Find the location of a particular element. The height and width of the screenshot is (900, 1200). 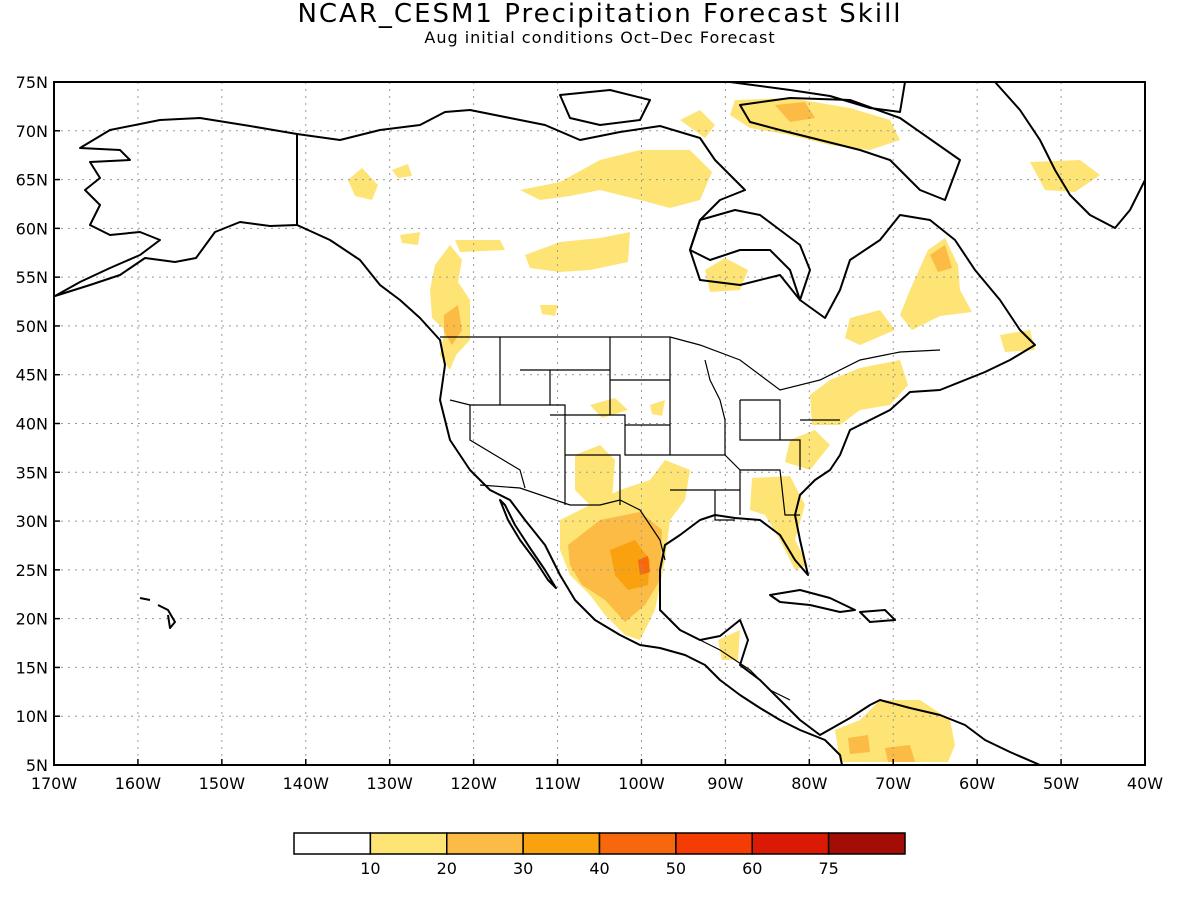

colorbar-label: 30 is located at coordinates (523, 868).